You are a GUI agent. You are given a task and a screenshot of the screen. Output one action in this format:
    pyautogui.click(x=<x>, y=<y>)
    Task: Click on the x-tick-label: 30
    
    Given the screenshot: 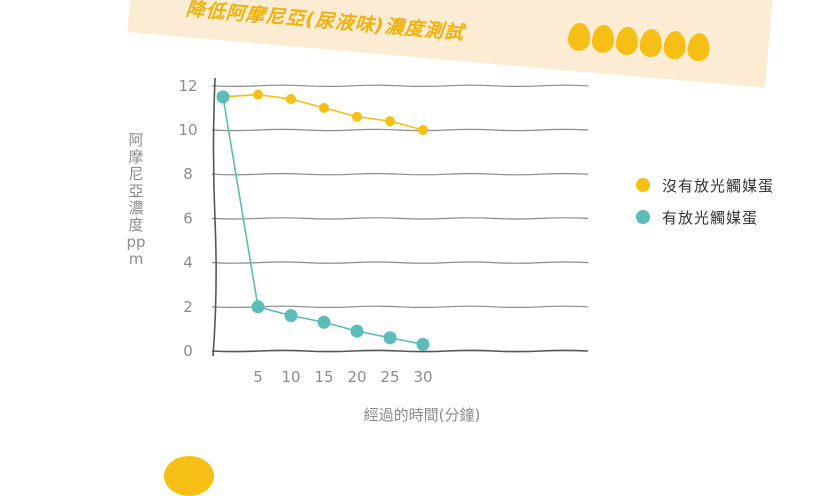 What is the action you would take?
    pyautogui.click(x=422, y=377)
    